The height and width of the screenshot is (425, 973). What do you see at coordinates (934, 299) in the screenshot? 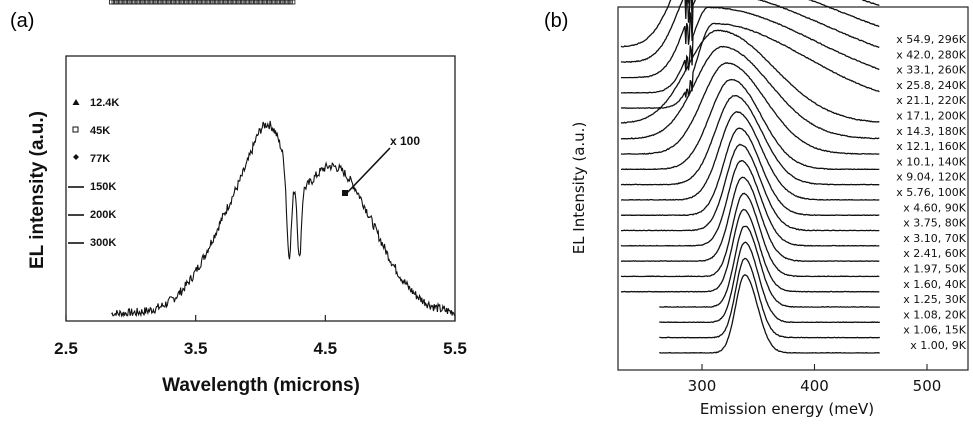
I see `trace-label-b-3: x 1.25, 30K` at bounding box center [934, 299].